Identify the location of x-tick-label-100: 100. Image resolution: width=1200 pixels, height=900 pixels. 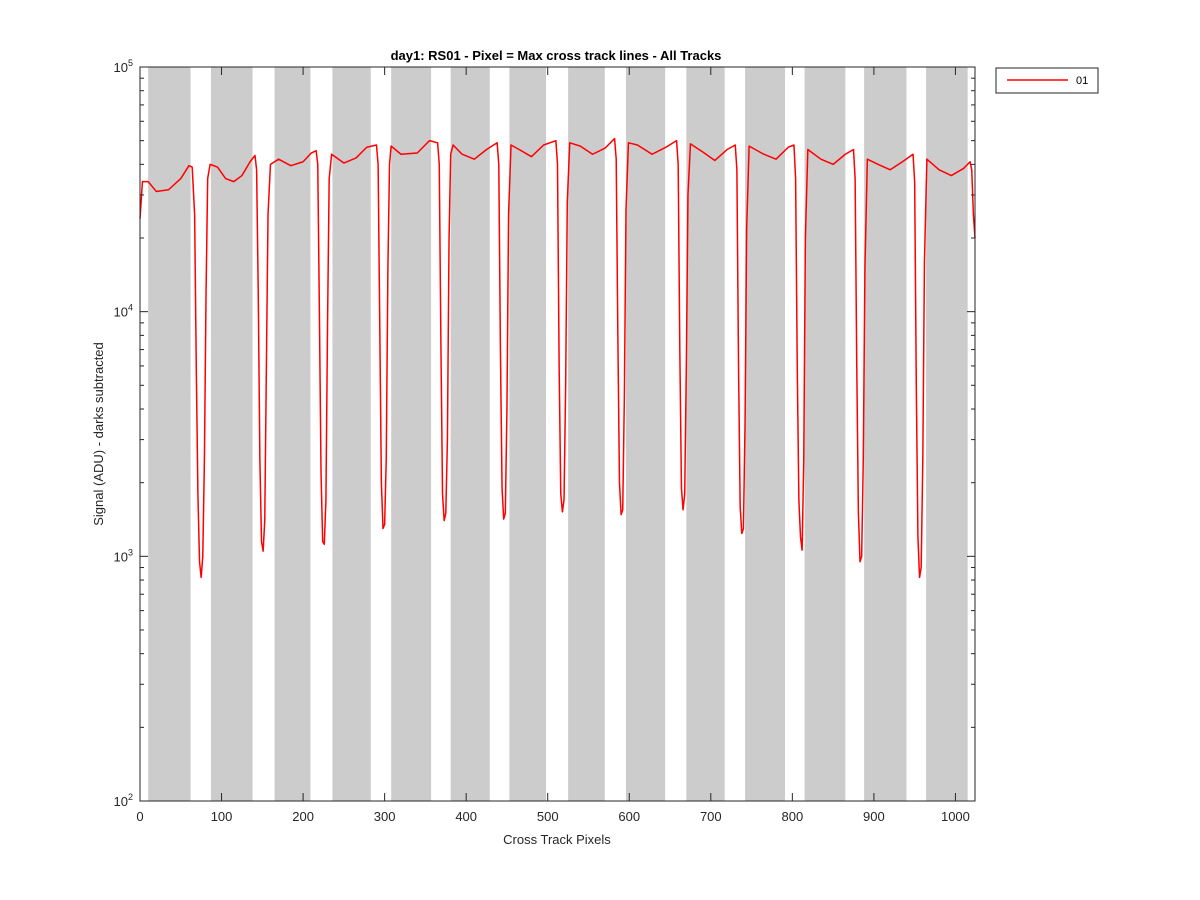
(222, 816).